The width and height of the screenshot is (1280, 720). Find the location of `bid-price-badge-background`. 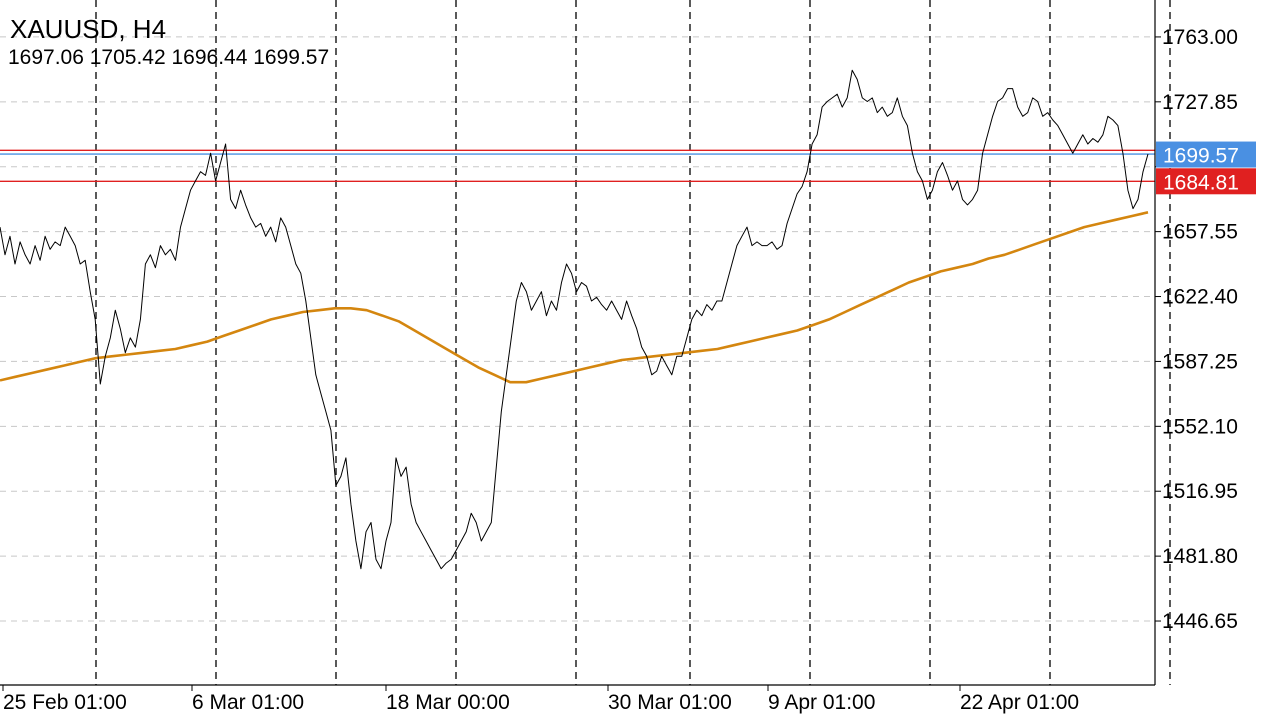

bid-price-badge-background is located at coordinates (1206, 154).